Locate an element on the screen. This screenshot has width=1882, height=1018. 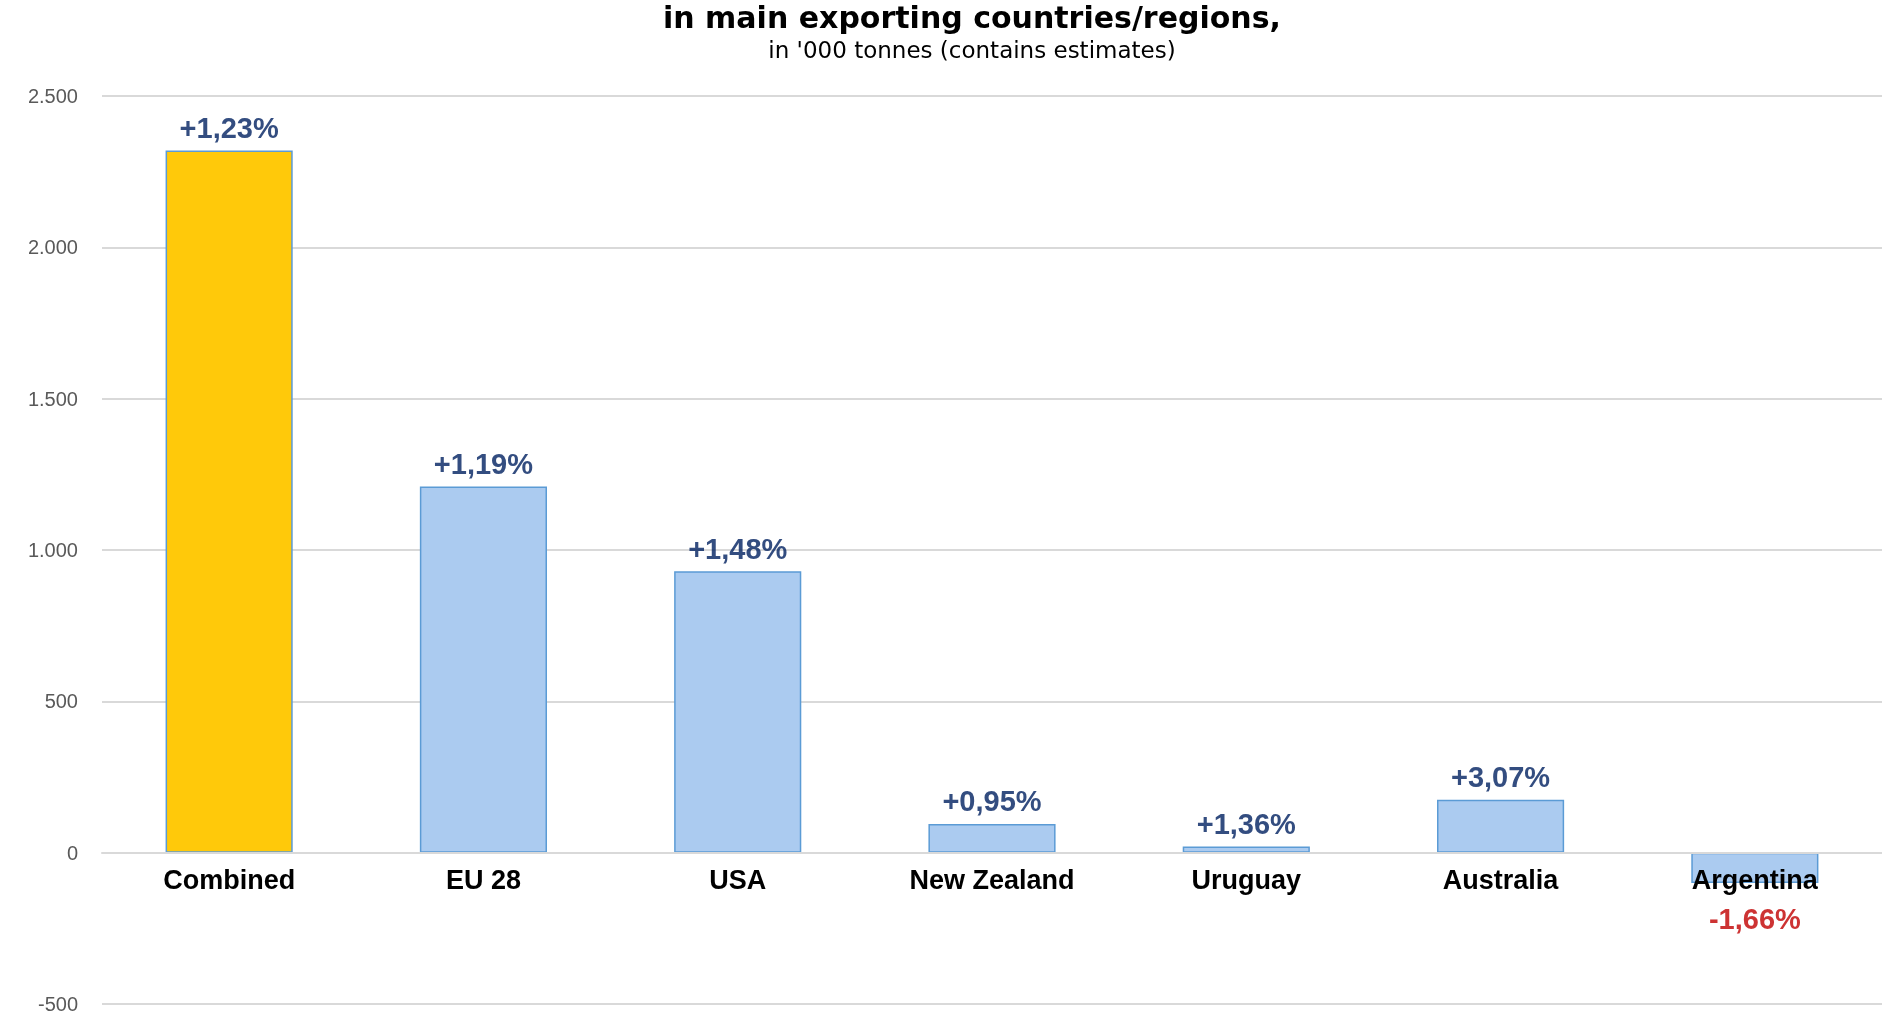
y-tick-label: 1.500 is located at coordinates (52, 398).